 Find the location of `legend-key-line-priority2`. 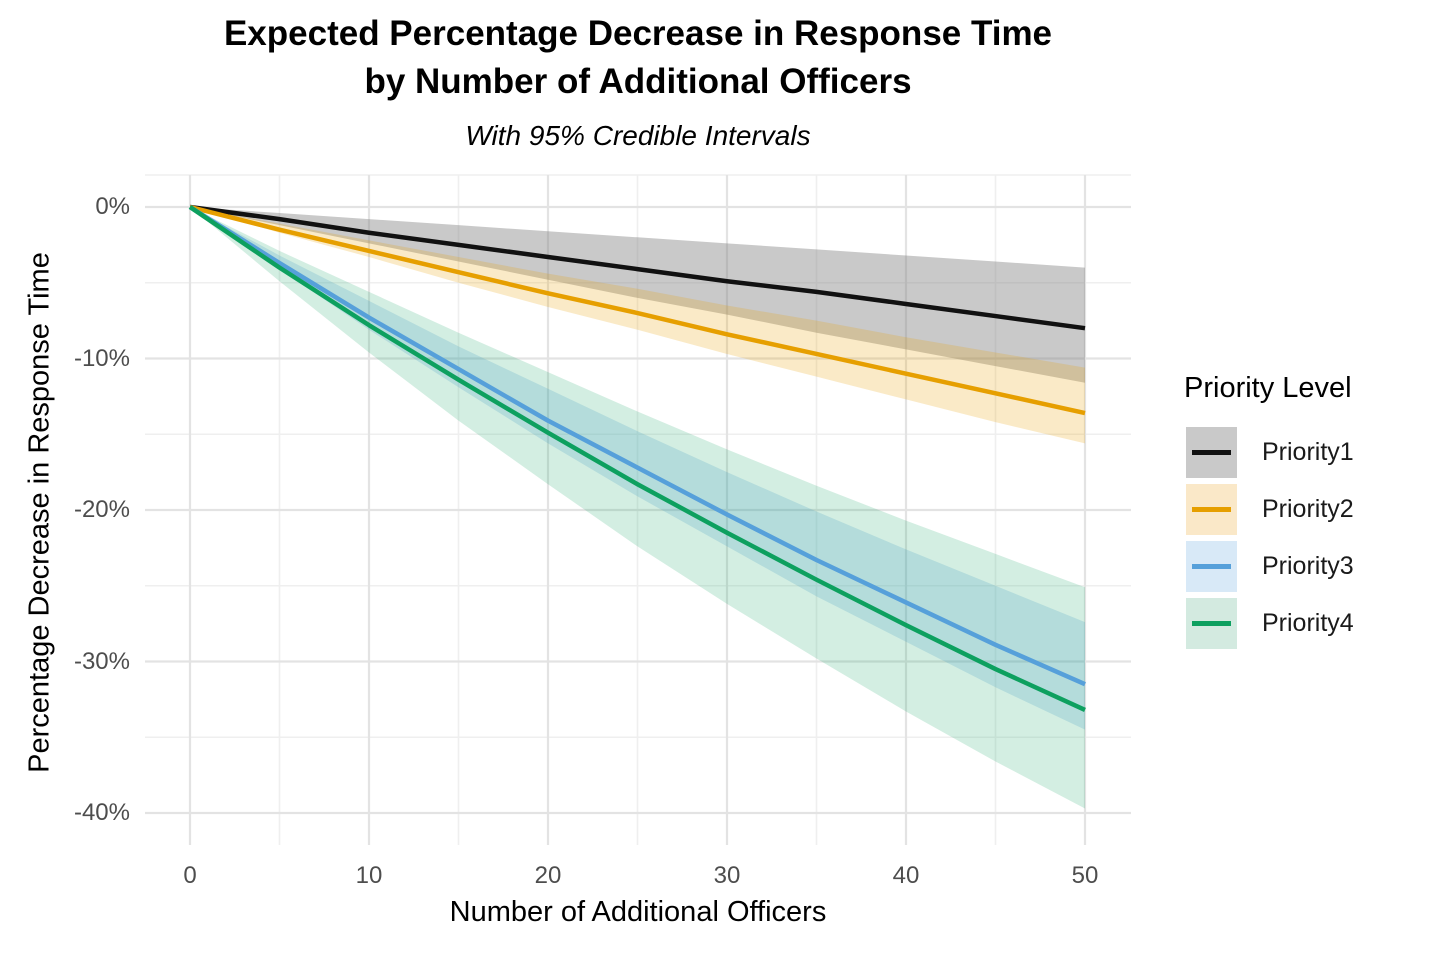

legend-key-line-priority2 is located at coordinates (1211, 509).